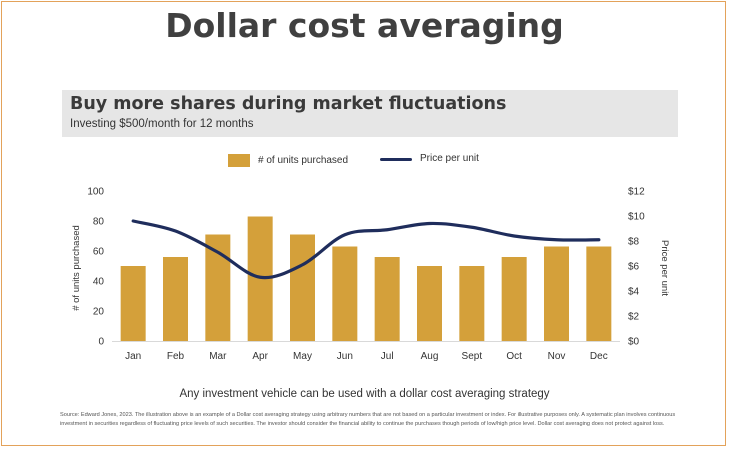  What do you see at coordinates (366, 249) in the screenshot?
I see `price-line` at bounding box center [366, 249].